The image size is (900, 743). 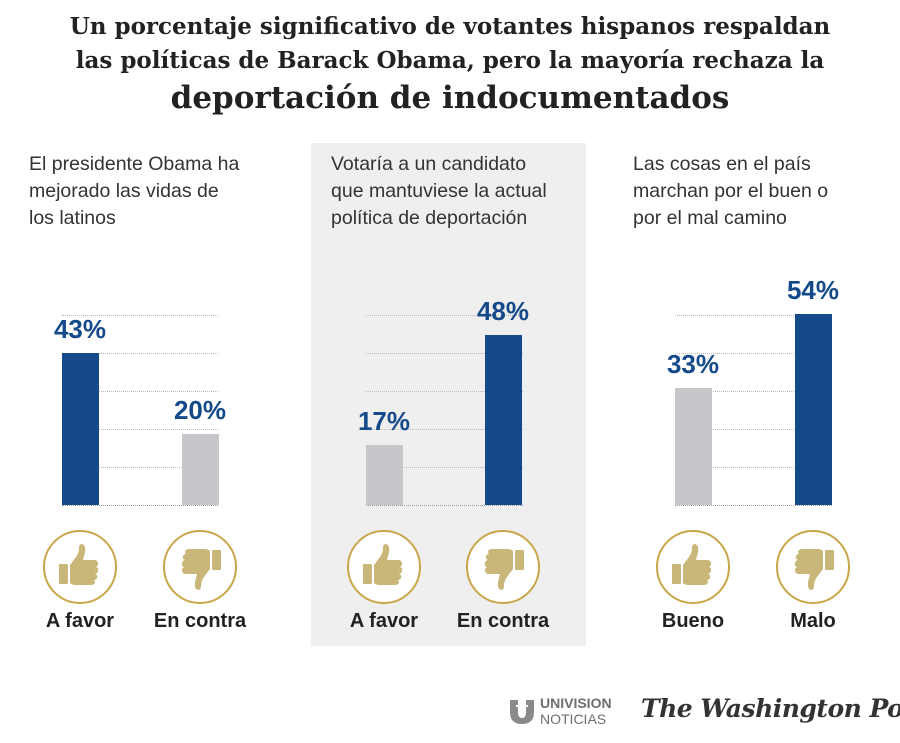 What do you see at coordinates (813, 621) in the screenshot?
I see `category-label: Malo` at bounding box center [813, 621].